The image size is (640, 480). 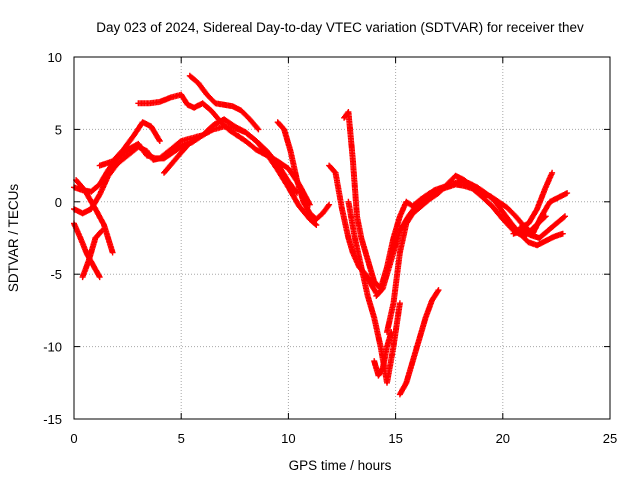 I want to click on x-tick-label: 5, so click(x=181, y=438).